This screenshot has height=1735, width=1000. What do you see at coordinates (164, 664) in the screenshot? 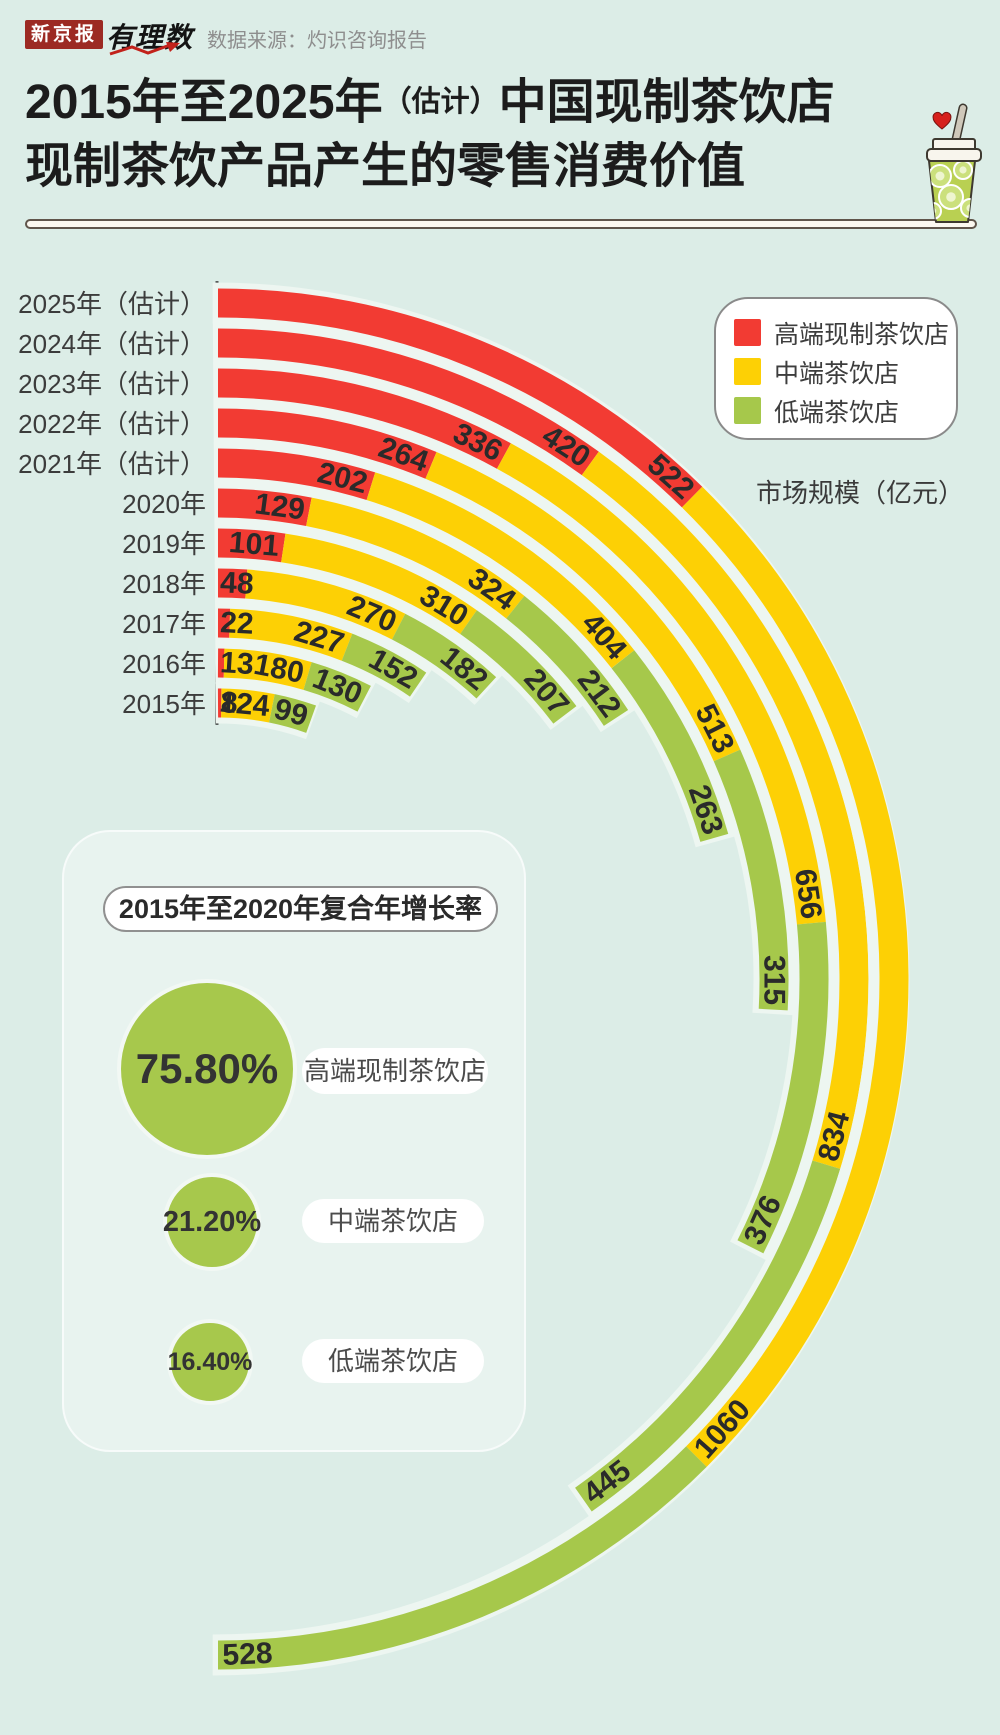
I see `year-label-2016: 2016年` at bounding box center [164, 664].